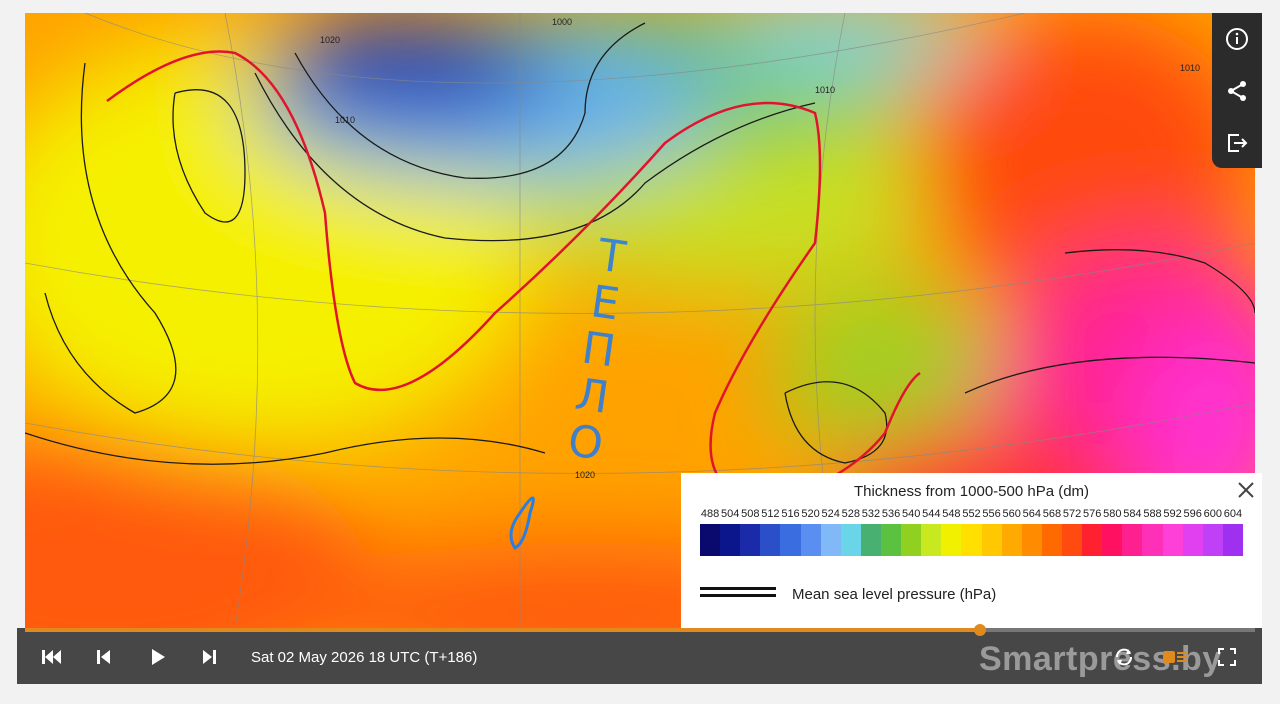 The image size is (1280, 704). I want to click on scale-label: 568, so click(1052, 514).